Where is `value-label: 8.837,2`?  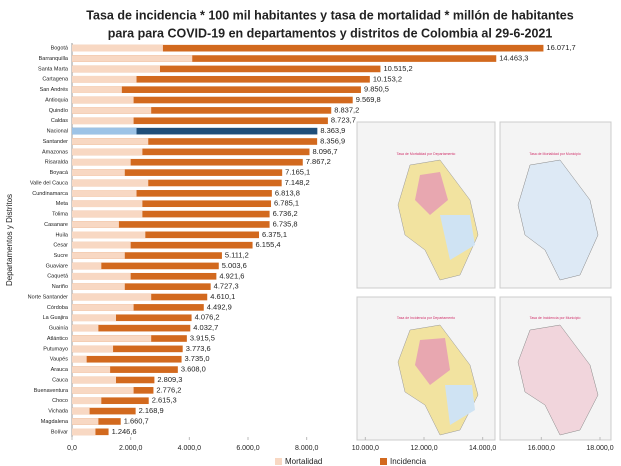
value-label: 8.837,2 is located at coordinates (346, 109).